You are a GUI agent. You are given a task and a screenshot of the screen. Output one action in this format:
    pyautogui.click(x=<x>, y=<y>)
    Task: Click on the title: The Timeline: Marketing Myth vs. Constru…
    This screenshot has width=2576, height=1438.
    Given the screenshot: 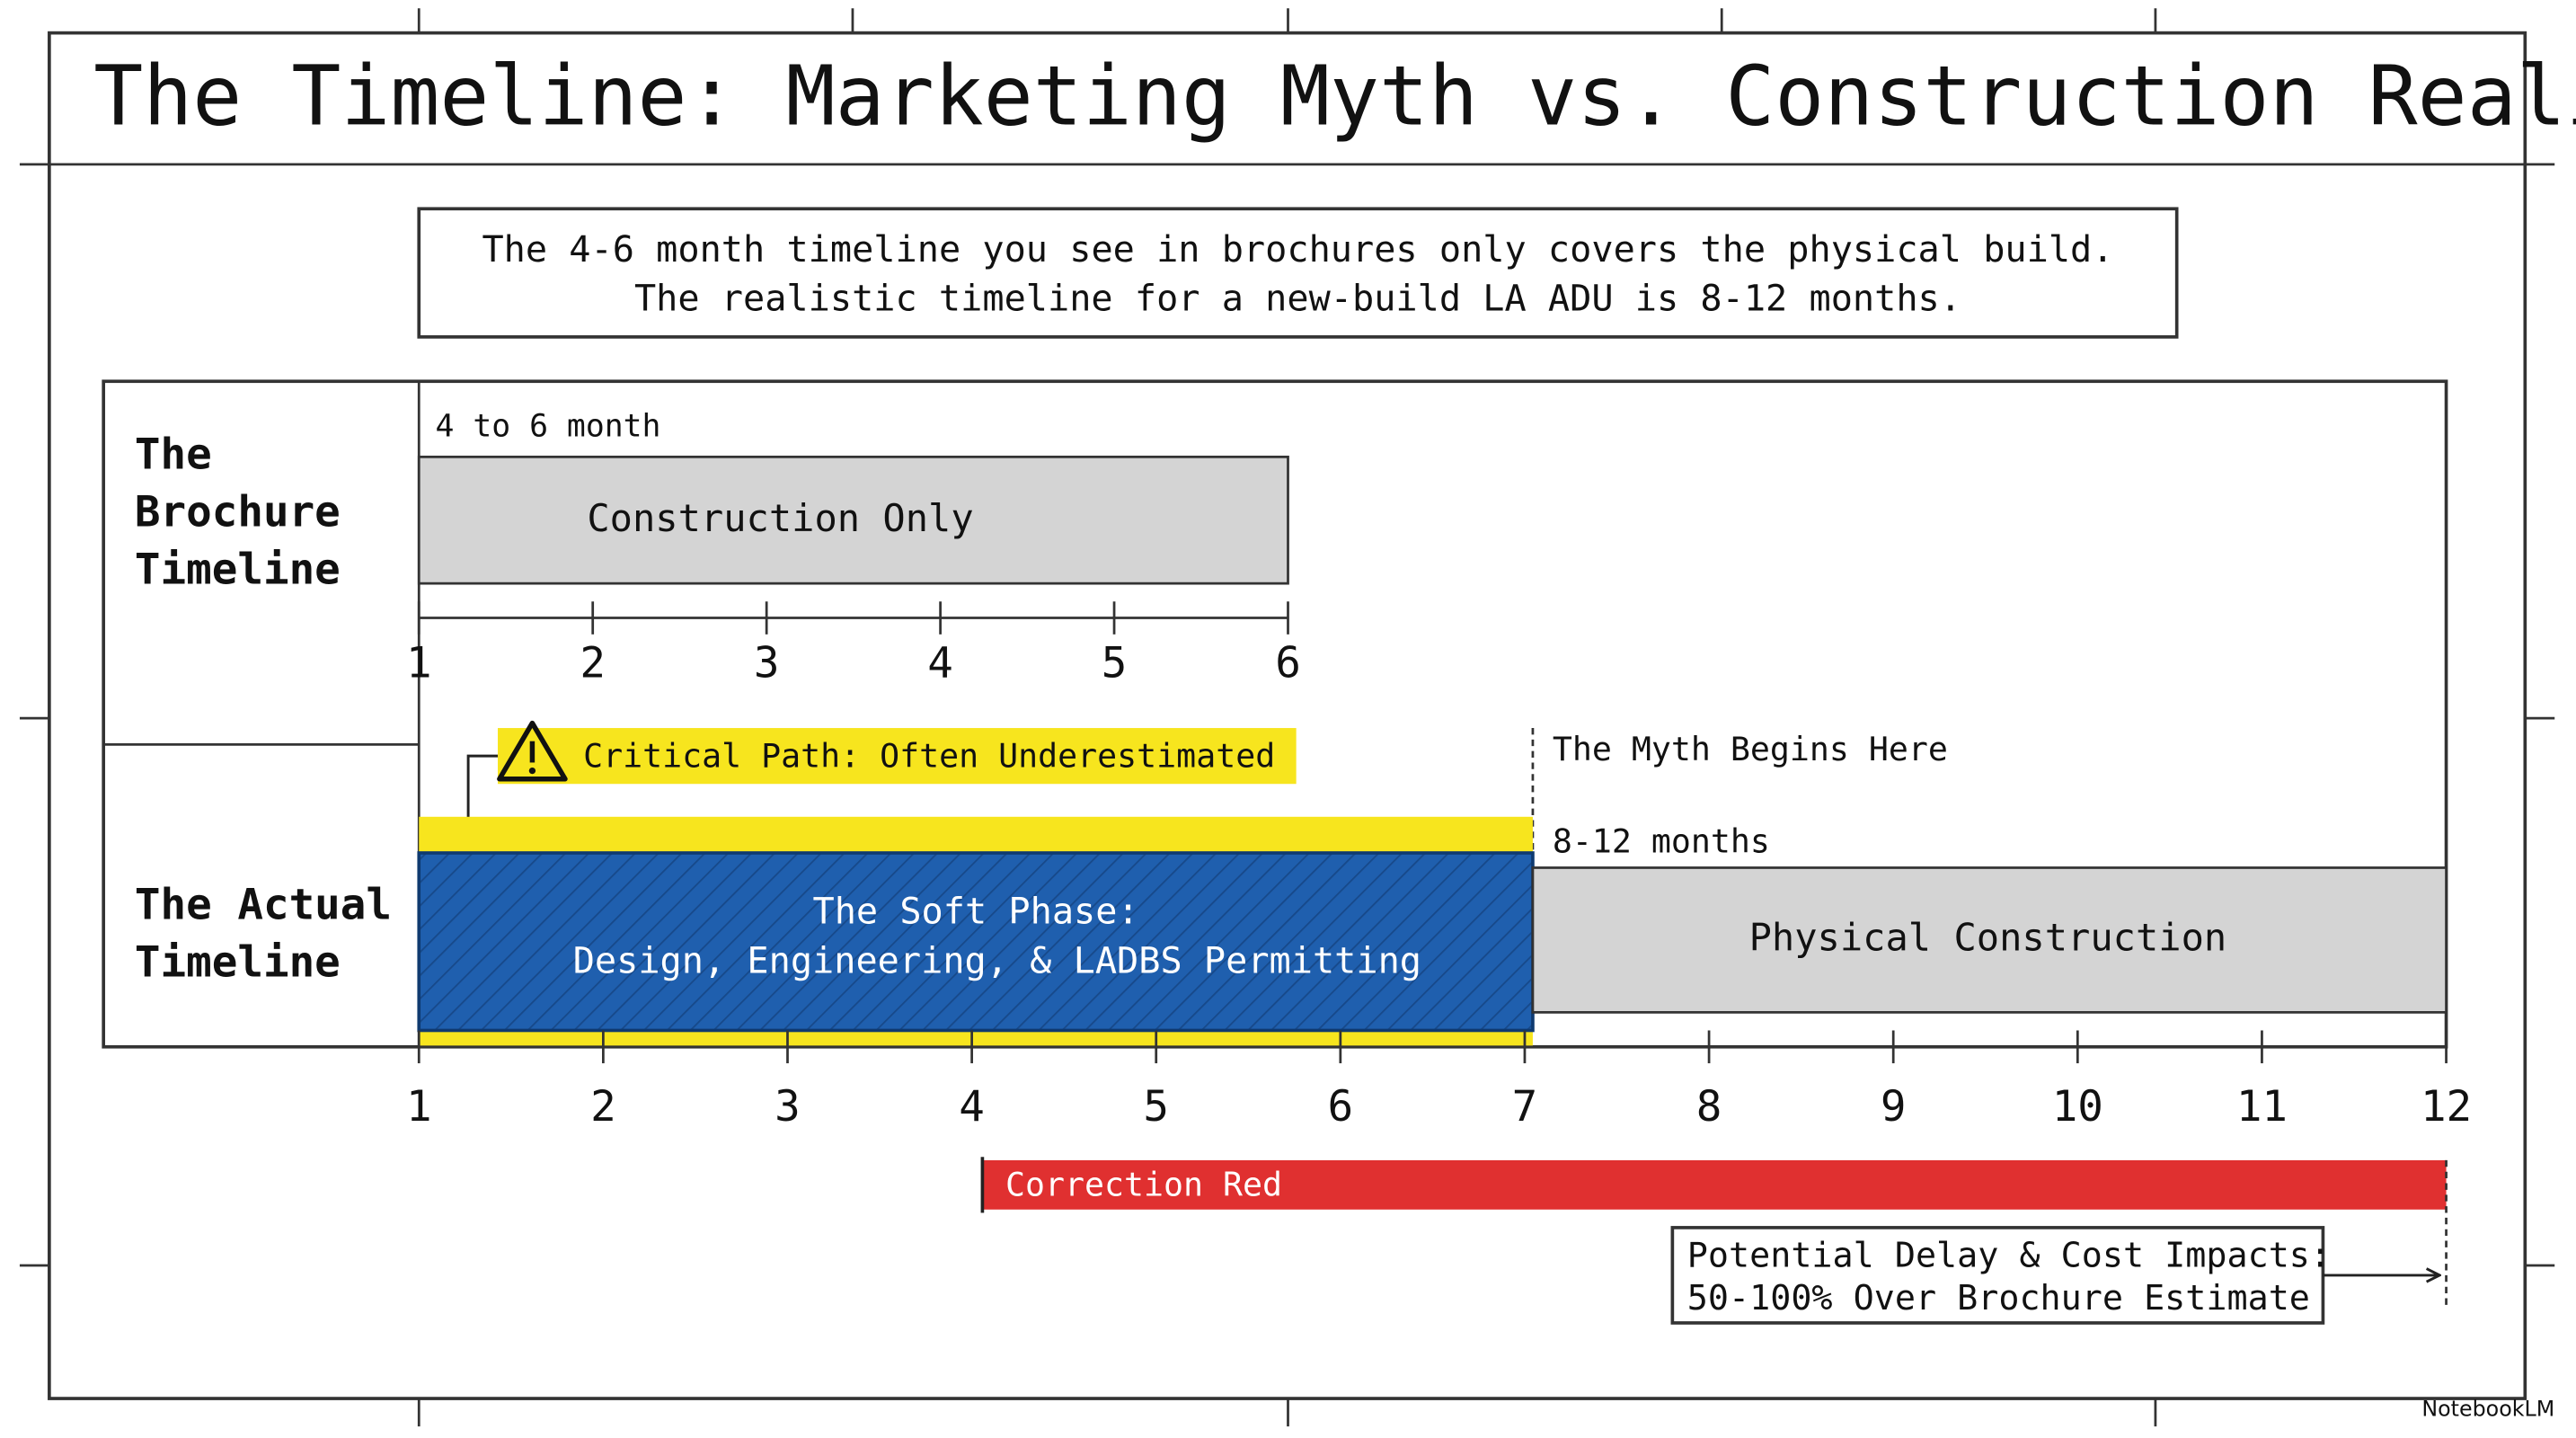 What is the action you would take?
    pyautogui.click(x=1334, y=96)
    